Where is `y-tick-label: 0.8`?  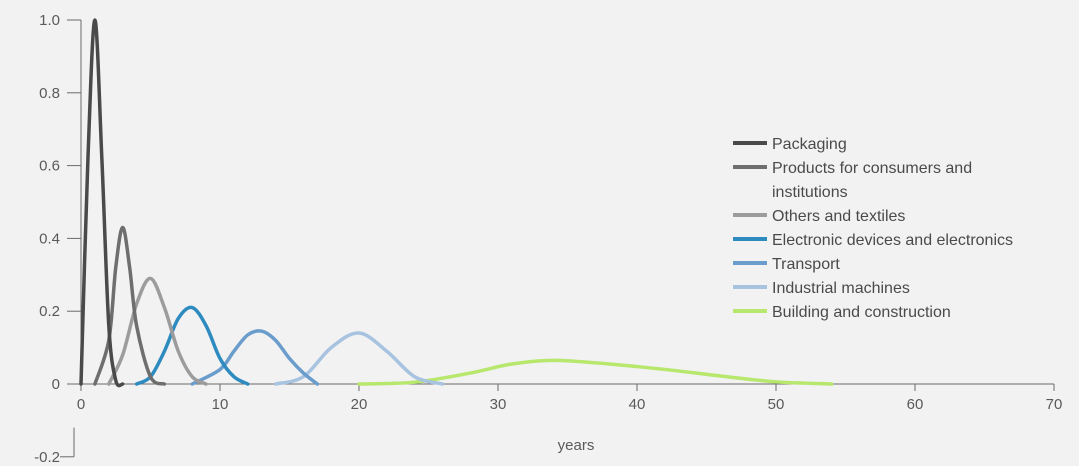
y-tick-label: 0.8 is located at coordinates (49, 93).